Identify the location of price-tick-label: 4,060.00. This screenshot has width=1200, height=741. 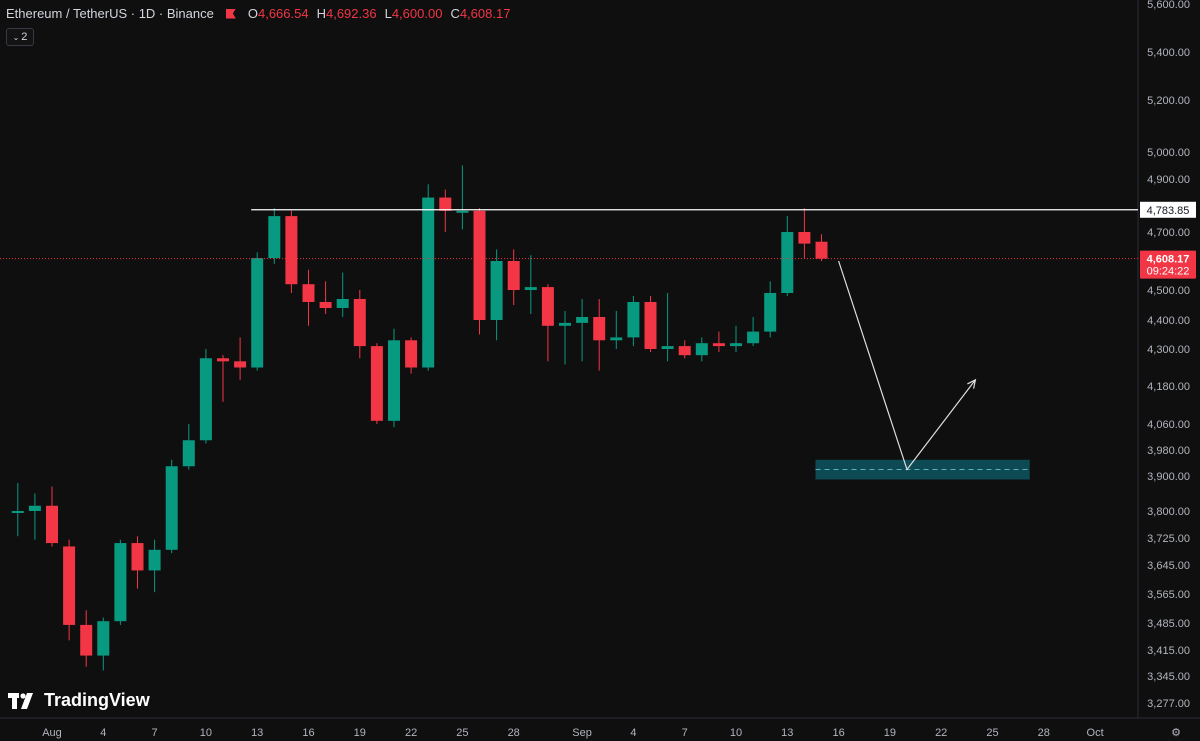
(1168, 425).